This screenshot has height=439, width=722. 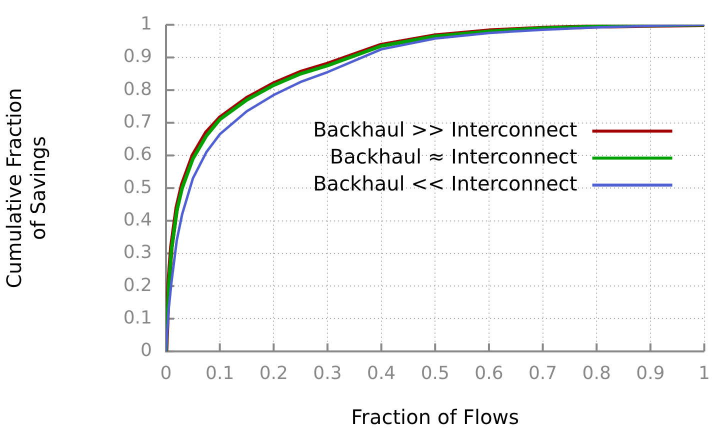 What do you see at coordinates (137, 57) in the screenshot?
I see `y-tick-label: 0.9` at bounding box center [137, 57].